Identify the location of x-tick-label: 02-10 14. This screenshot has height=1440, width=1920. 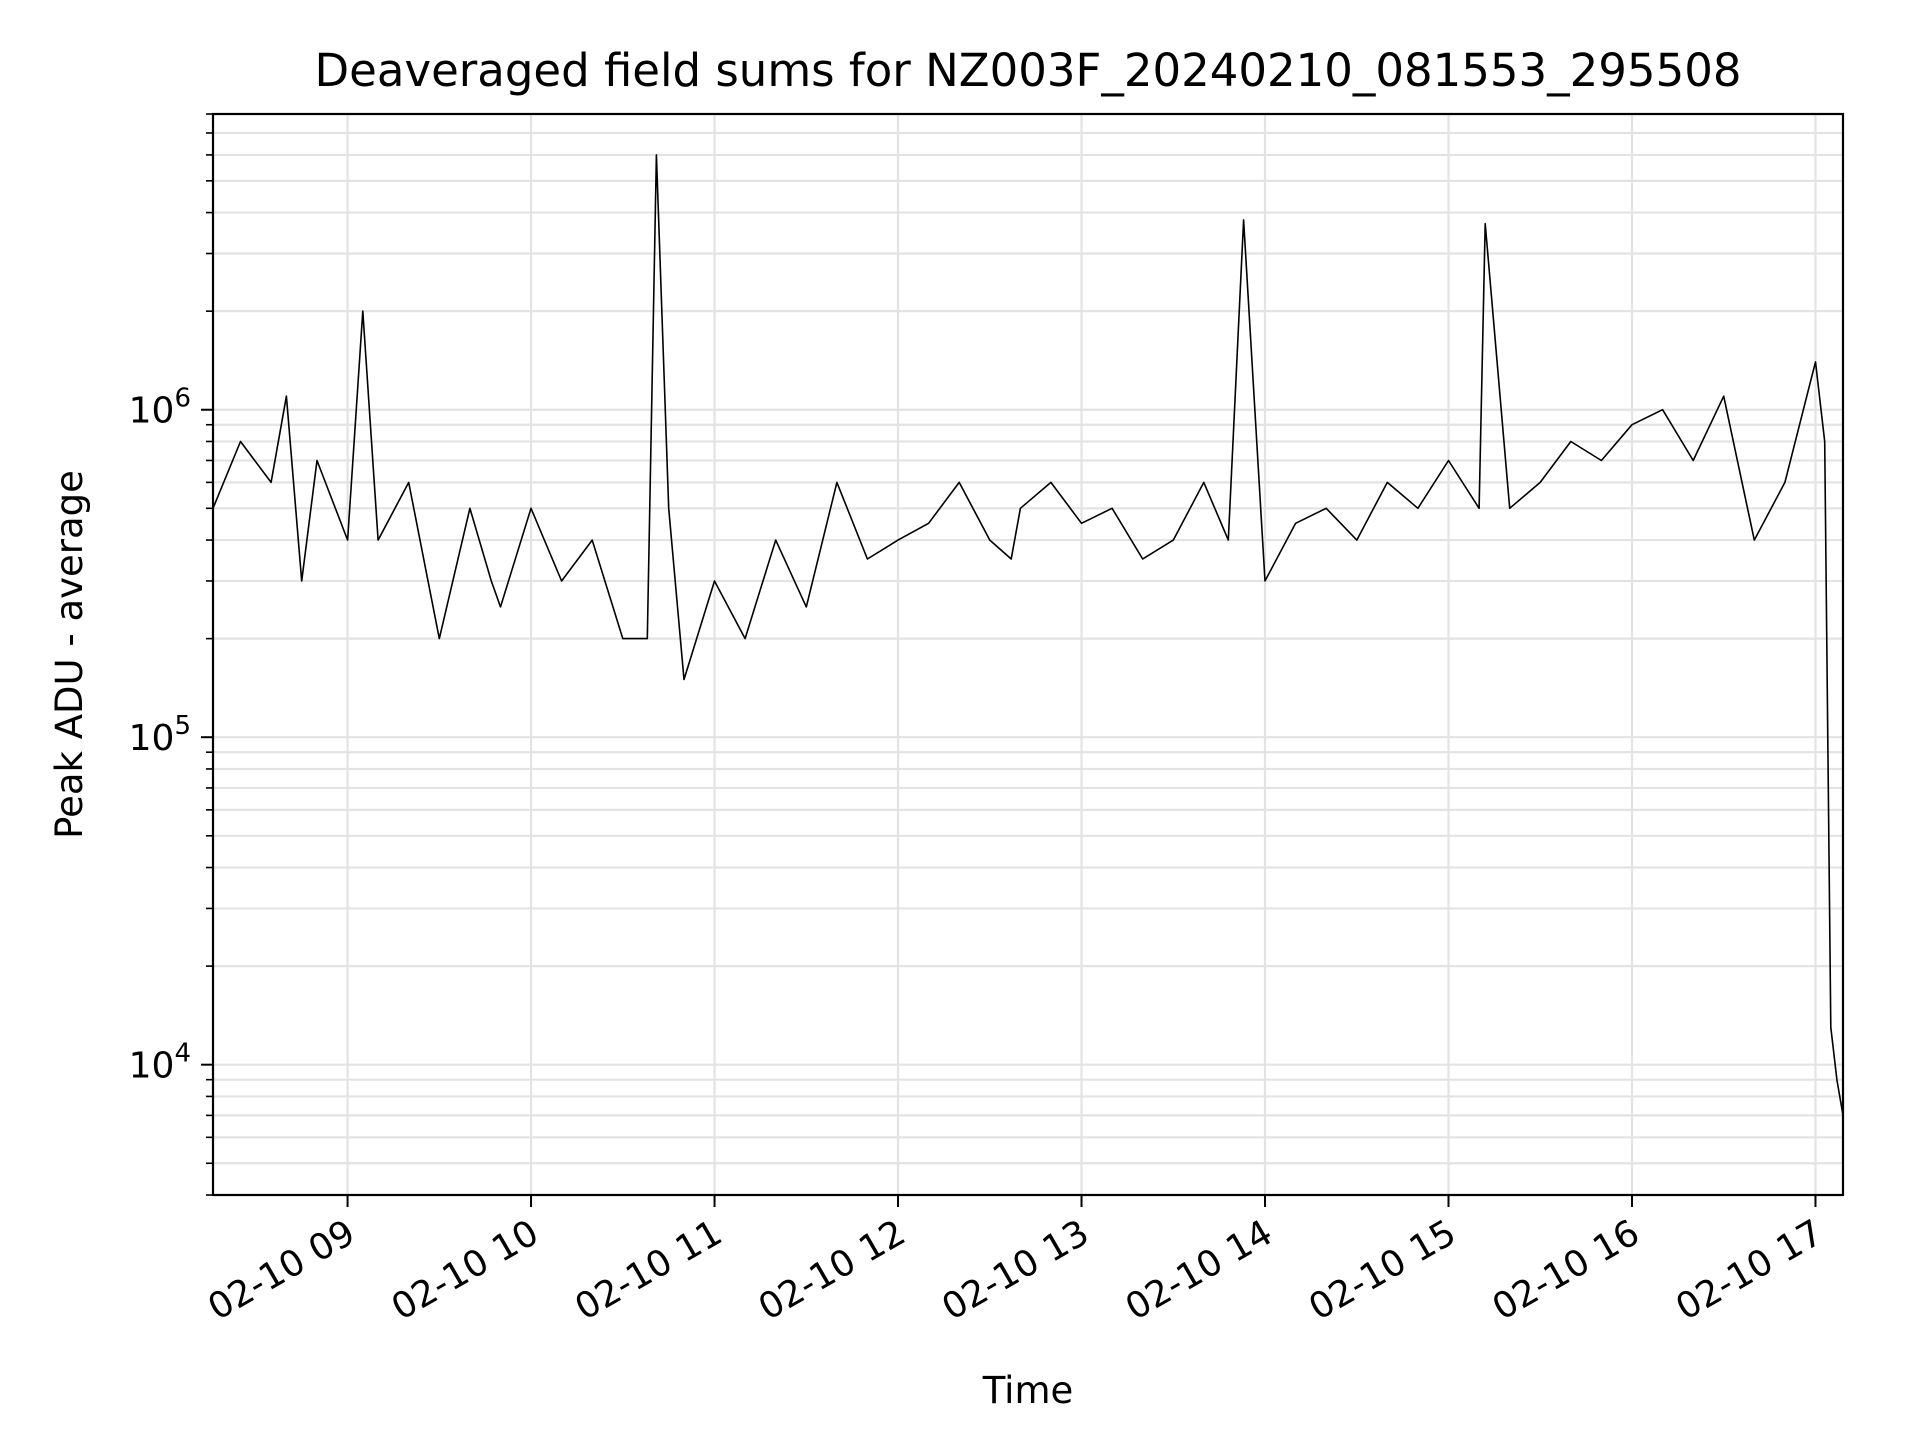
(1199, 1270).